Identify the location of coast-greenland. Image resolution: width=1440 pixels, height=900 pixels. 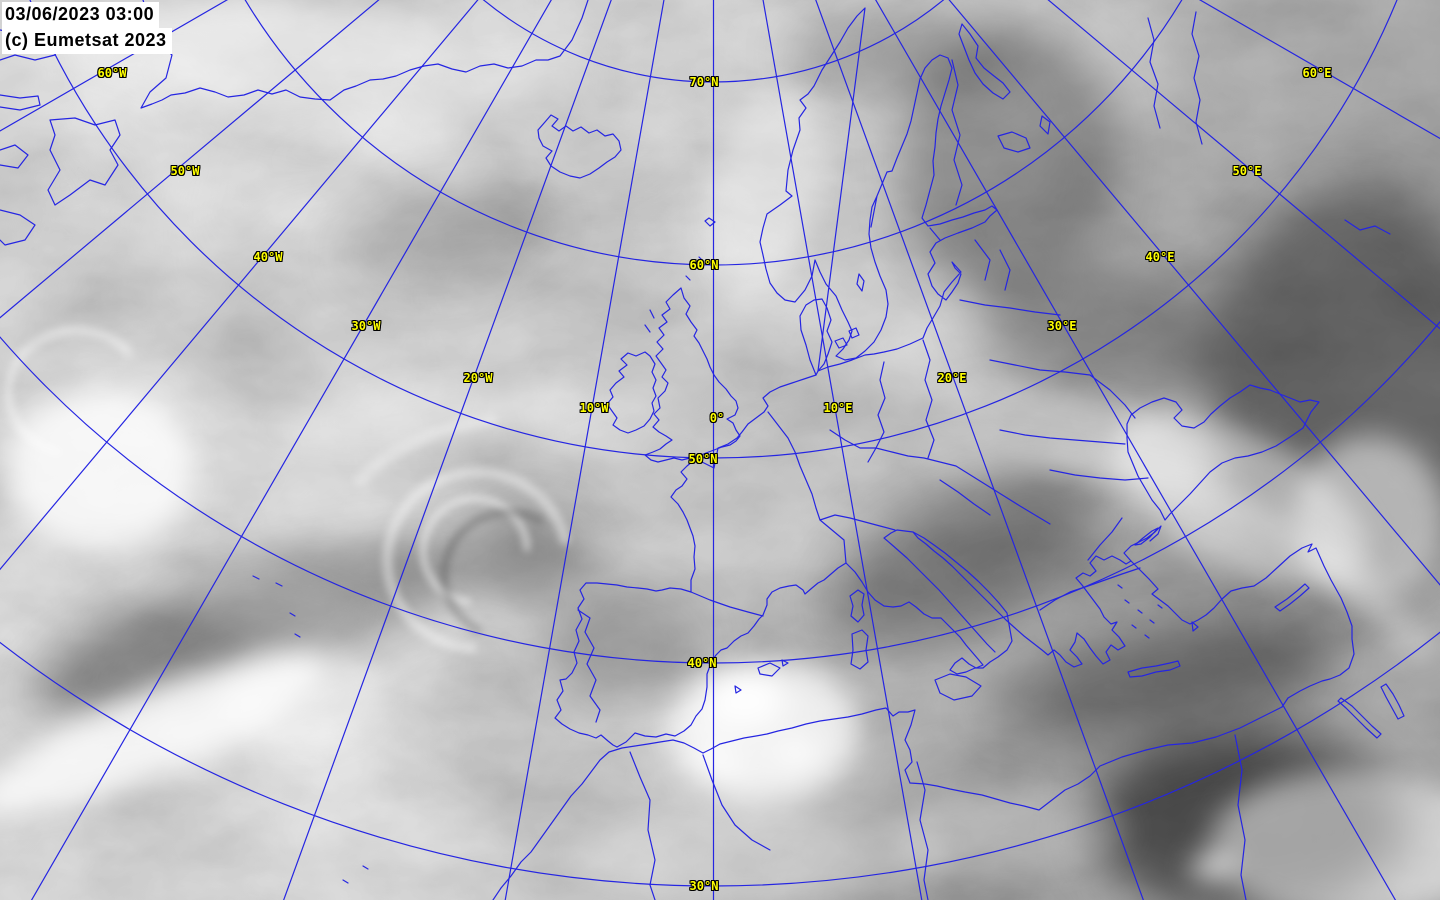
(364, 54).